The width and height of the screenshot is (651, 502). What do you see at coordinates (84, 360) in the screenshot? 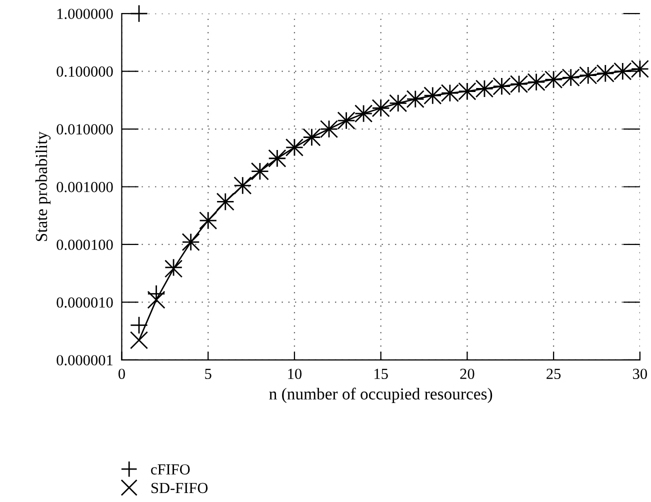
I see `y-tick-label: 0.000001` at bounding box center [84, 360].